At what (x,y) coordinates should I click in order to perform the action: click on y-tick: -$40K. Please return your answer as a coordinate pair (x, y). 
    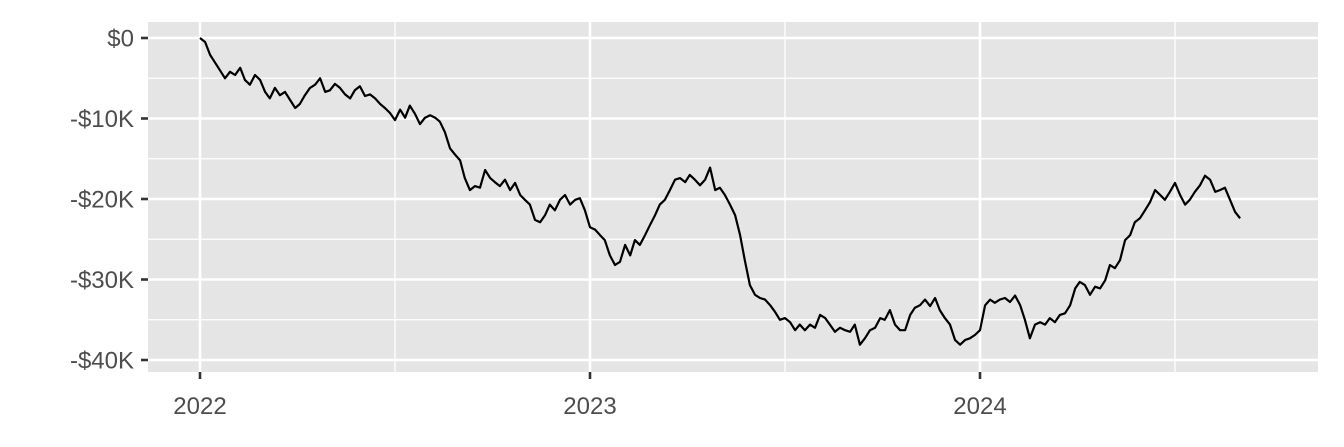
    Looking at the image, I should click on (109, 361).